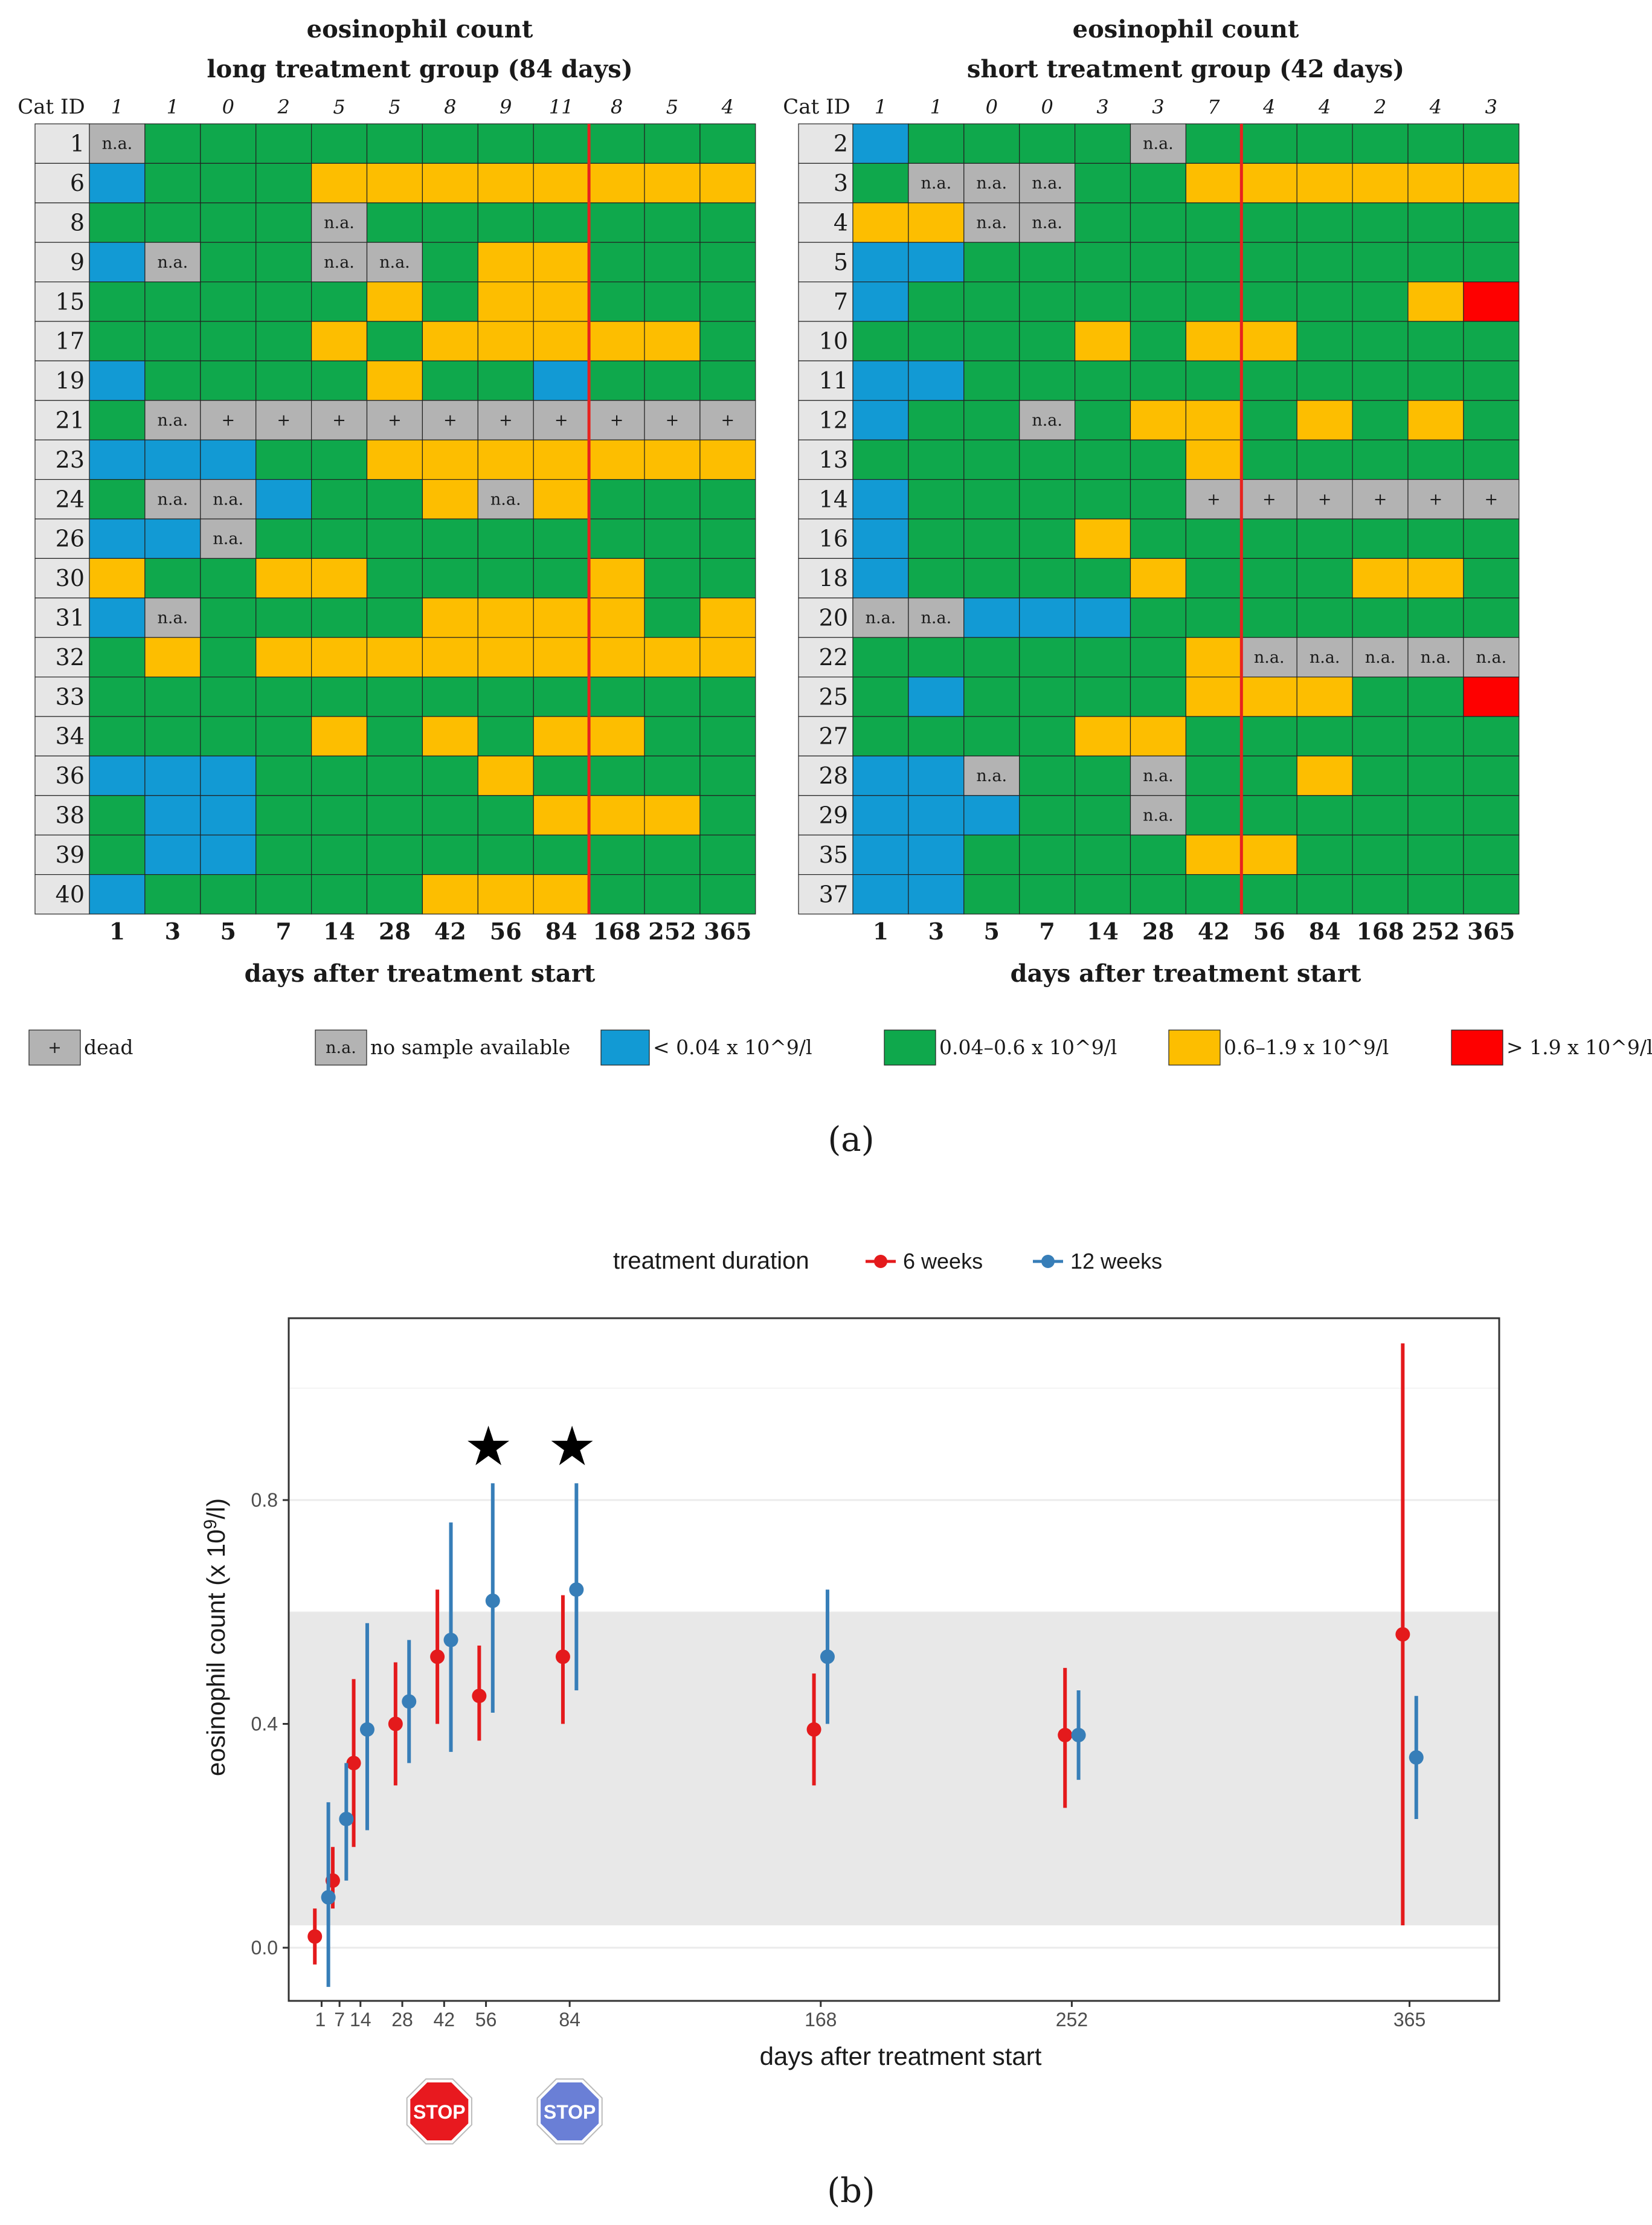 This screenshot has width=1652, height=2225. I want to click on heatmap-short-row-label: 4, so click(841, 223).